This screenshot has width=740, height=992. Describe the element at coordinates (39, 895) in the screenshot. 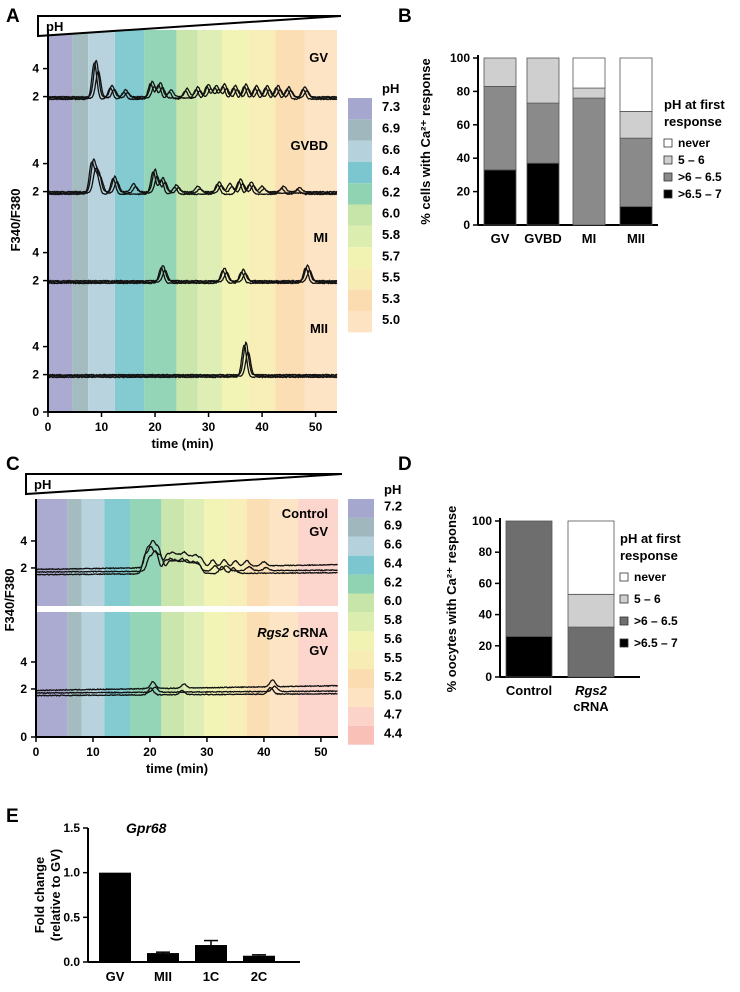

I see `y-axis-label-line1: Fold change` at that location.